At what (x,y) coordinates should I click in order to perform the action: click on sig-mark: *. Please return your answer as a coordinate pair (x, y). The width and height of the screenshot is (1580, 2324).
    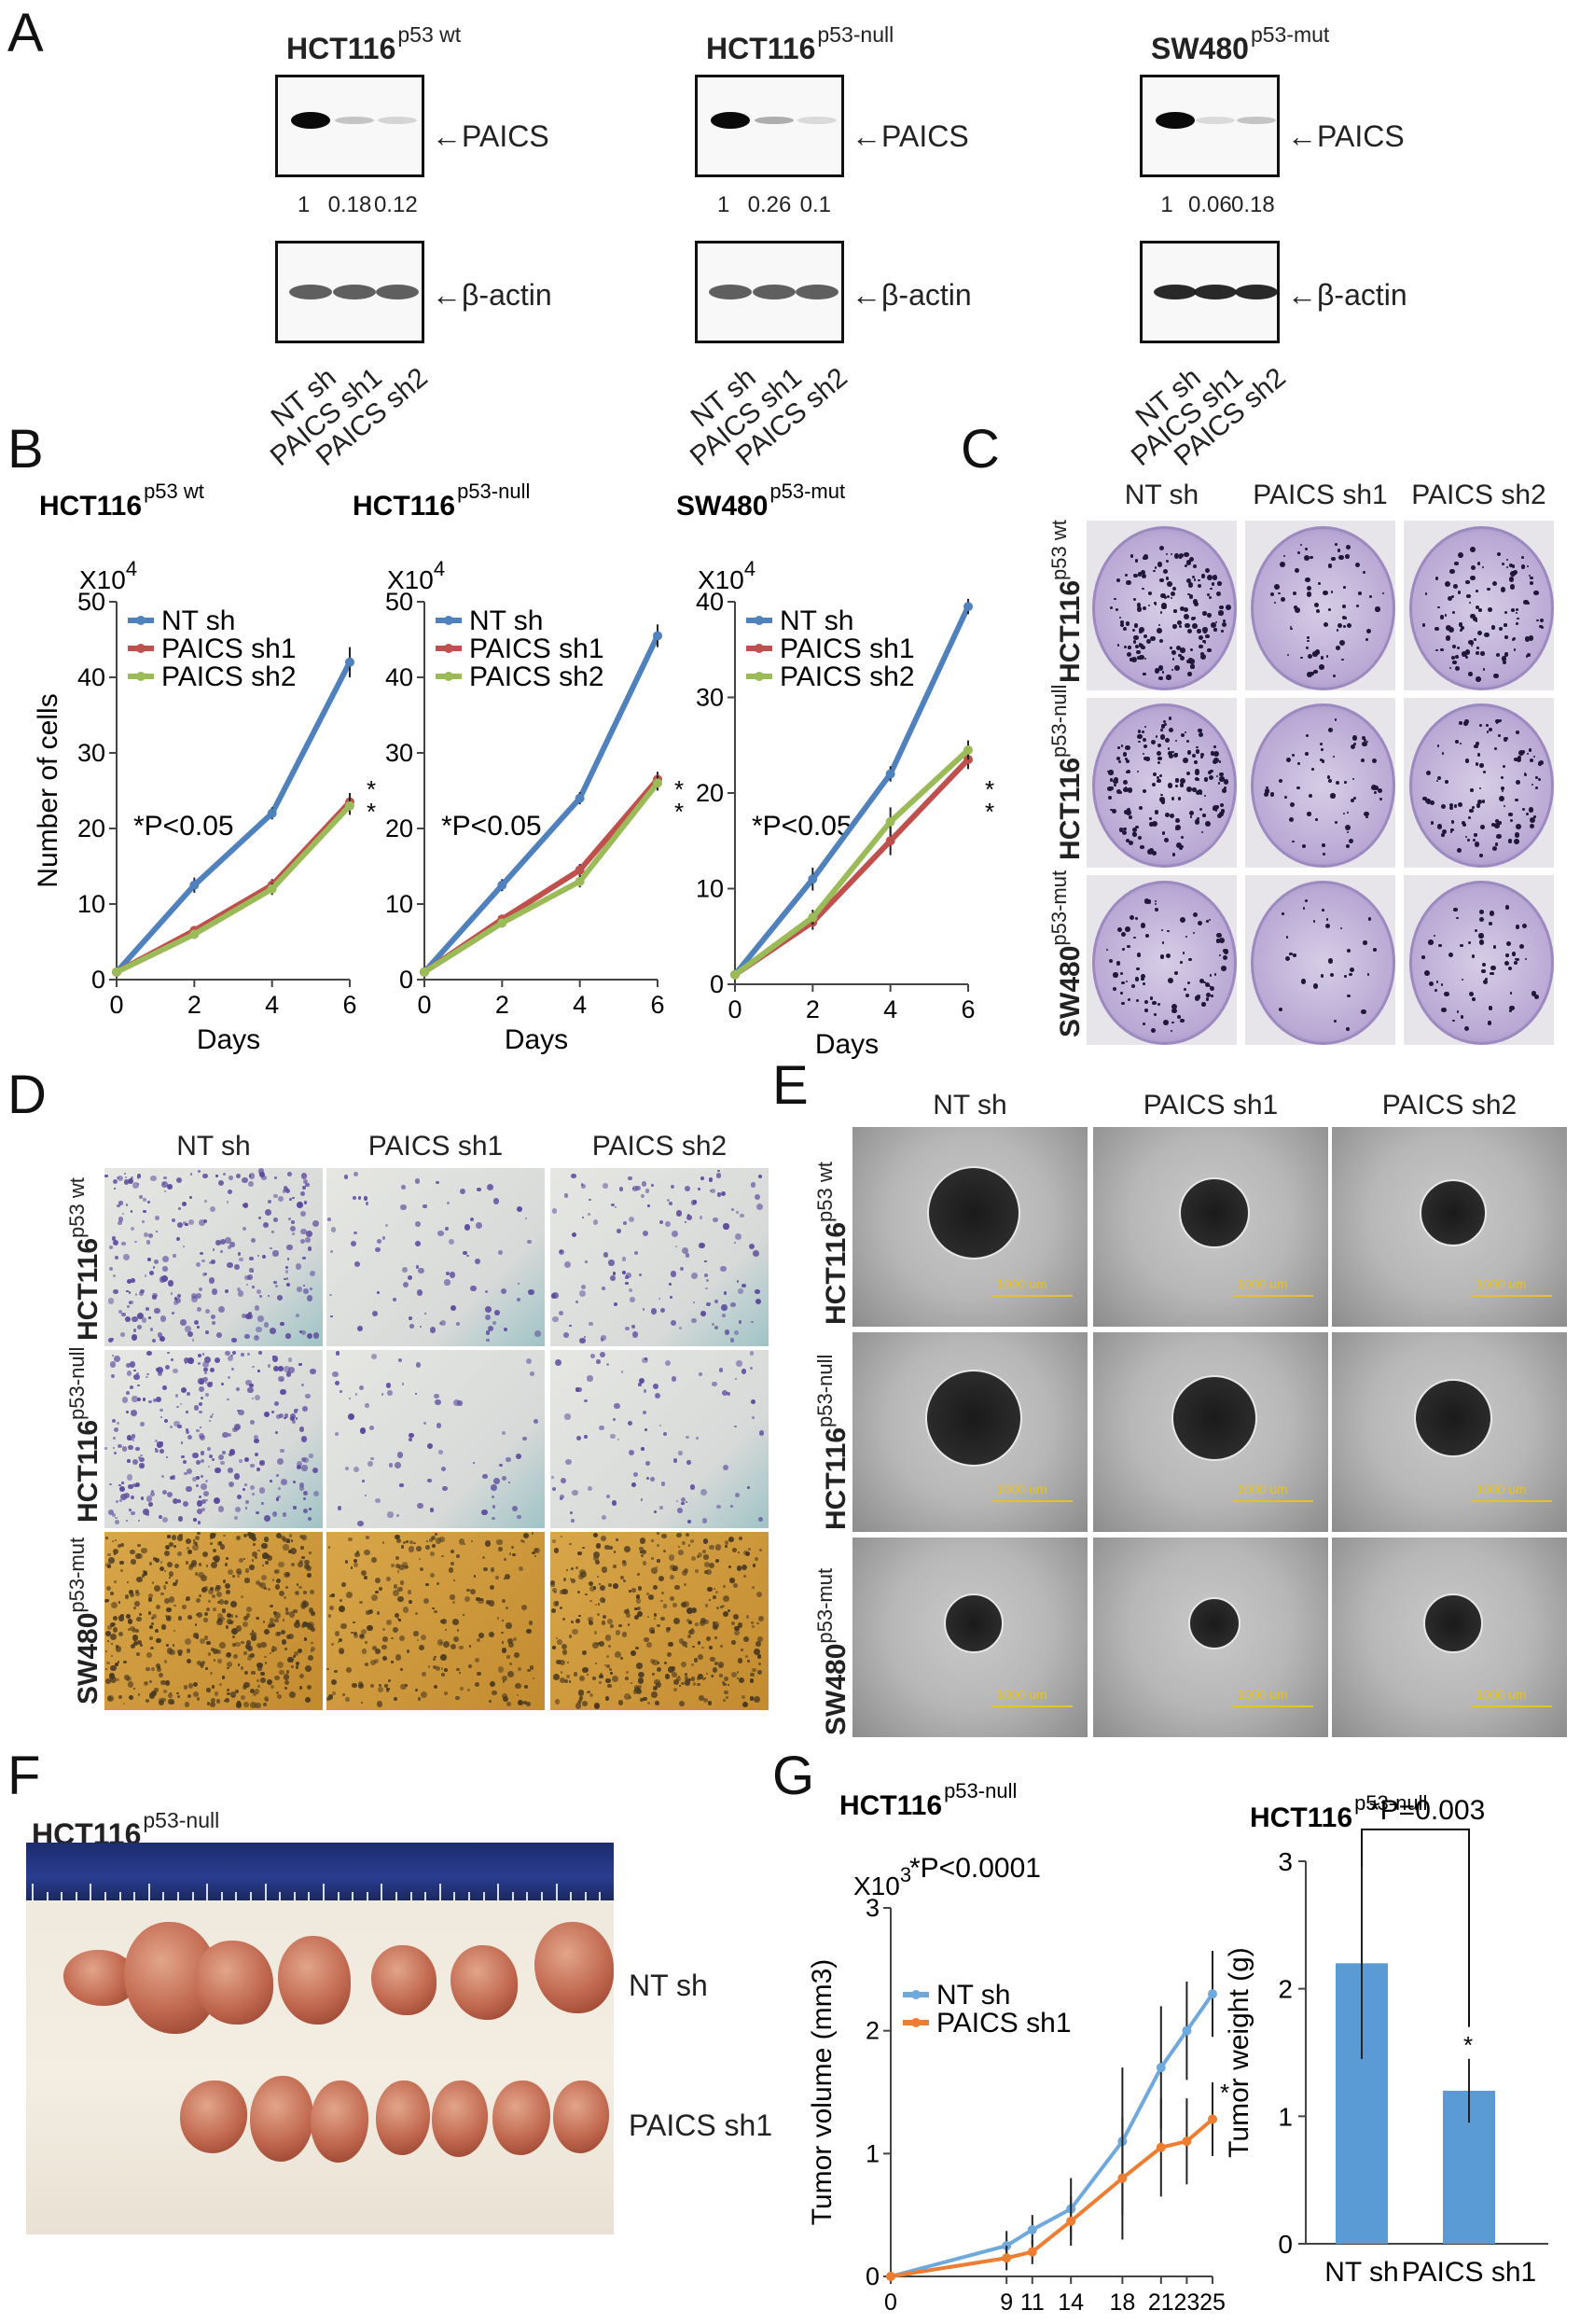
    Looking at the image, I should click on (989, 789).